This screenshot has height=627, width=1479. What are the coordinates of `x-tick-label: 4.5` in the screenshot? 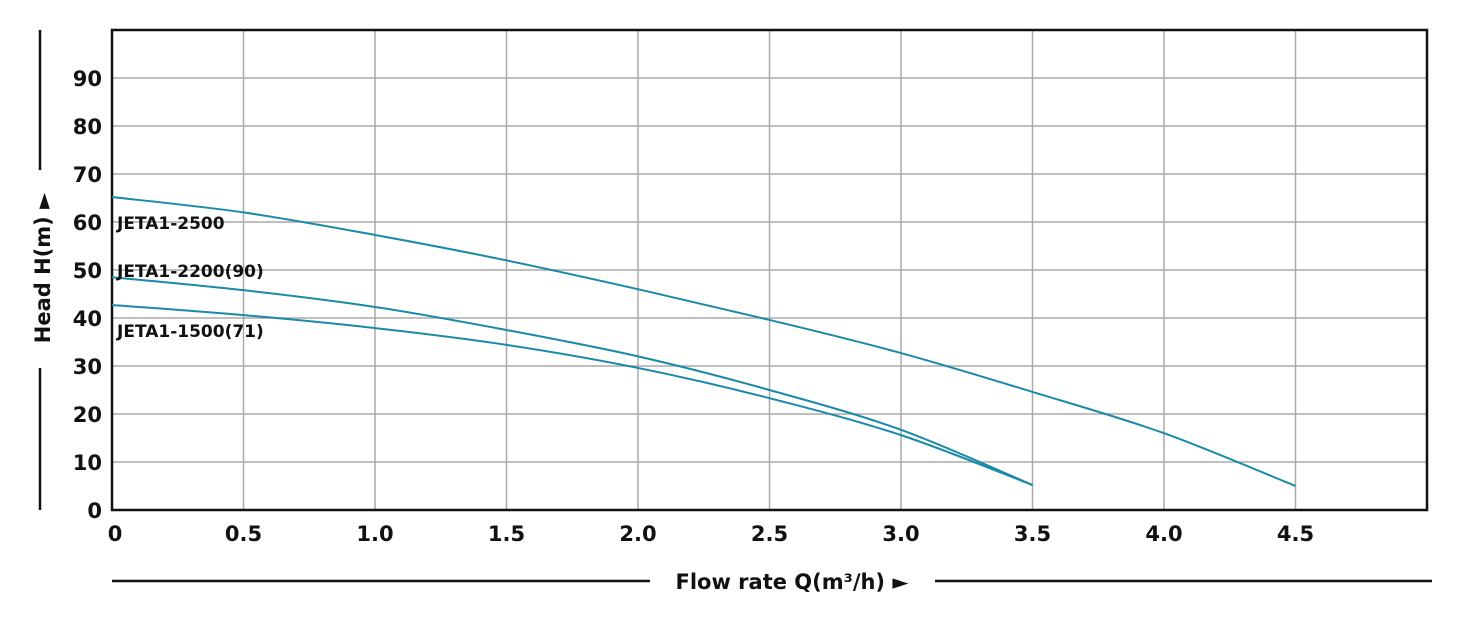 It's located at (1295, 534).